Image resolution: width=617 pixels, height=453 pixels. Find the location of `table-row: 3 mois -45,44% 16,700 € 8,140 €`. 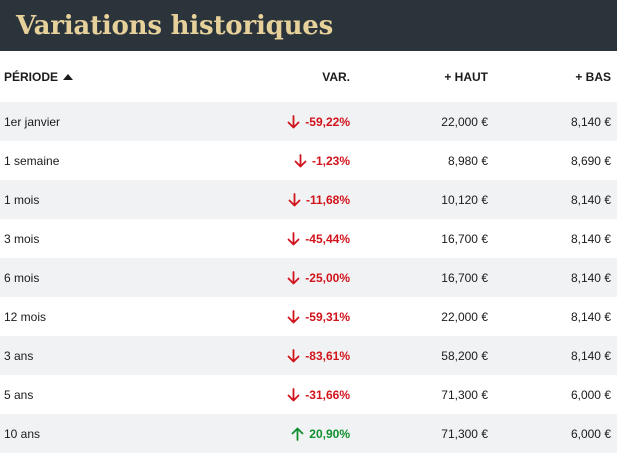

table-row: 3 mois -45,44% 16,700 € 8,140 € is located at coordinates (308, 238).